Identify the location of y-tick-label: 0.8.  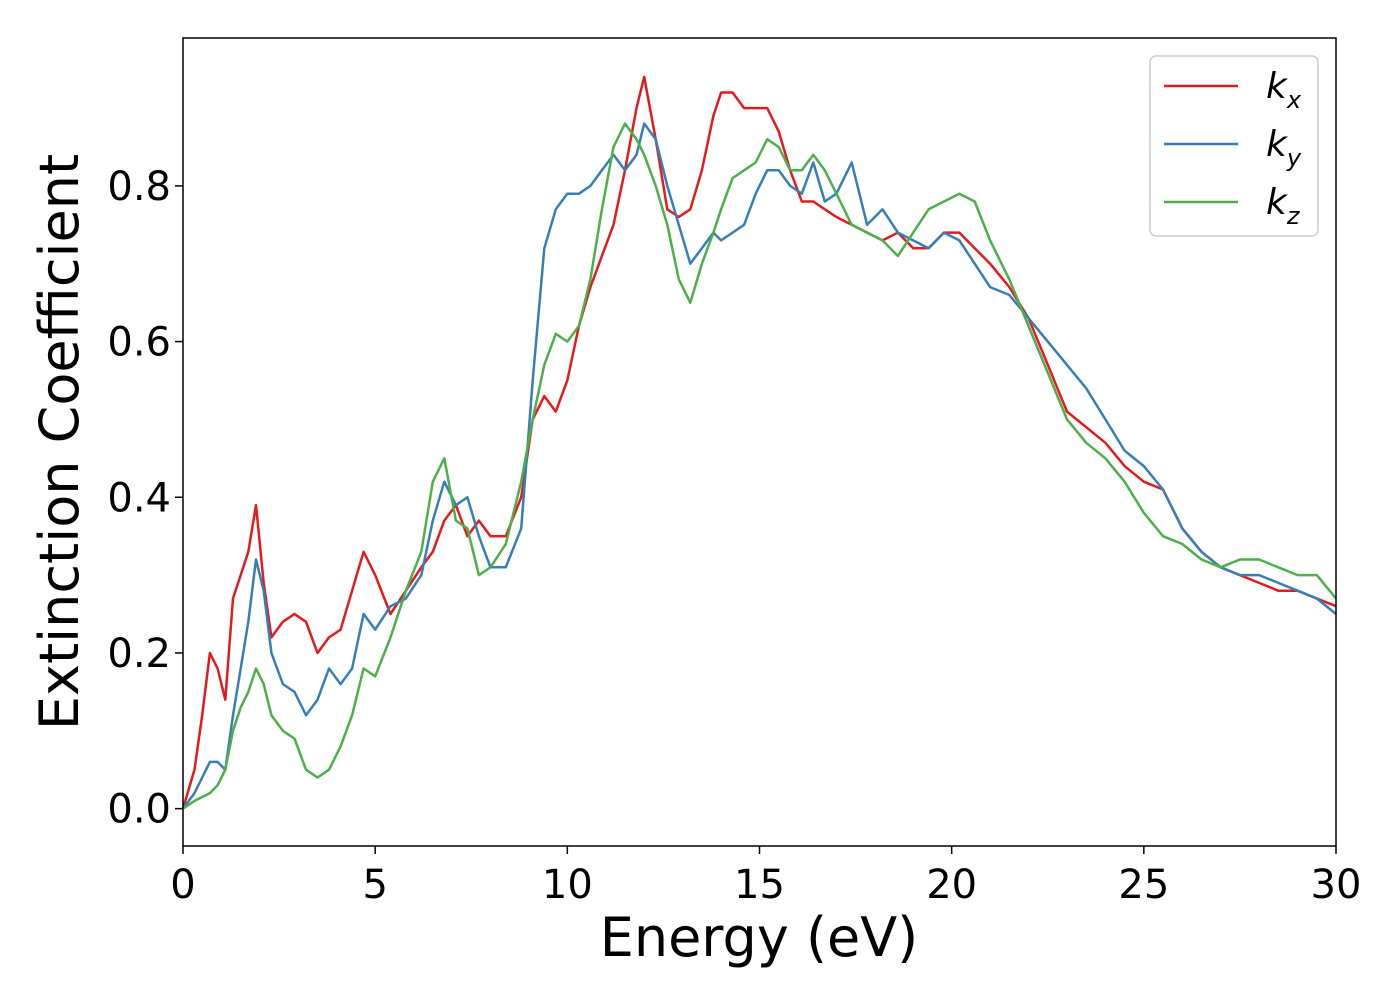
(139, 187).